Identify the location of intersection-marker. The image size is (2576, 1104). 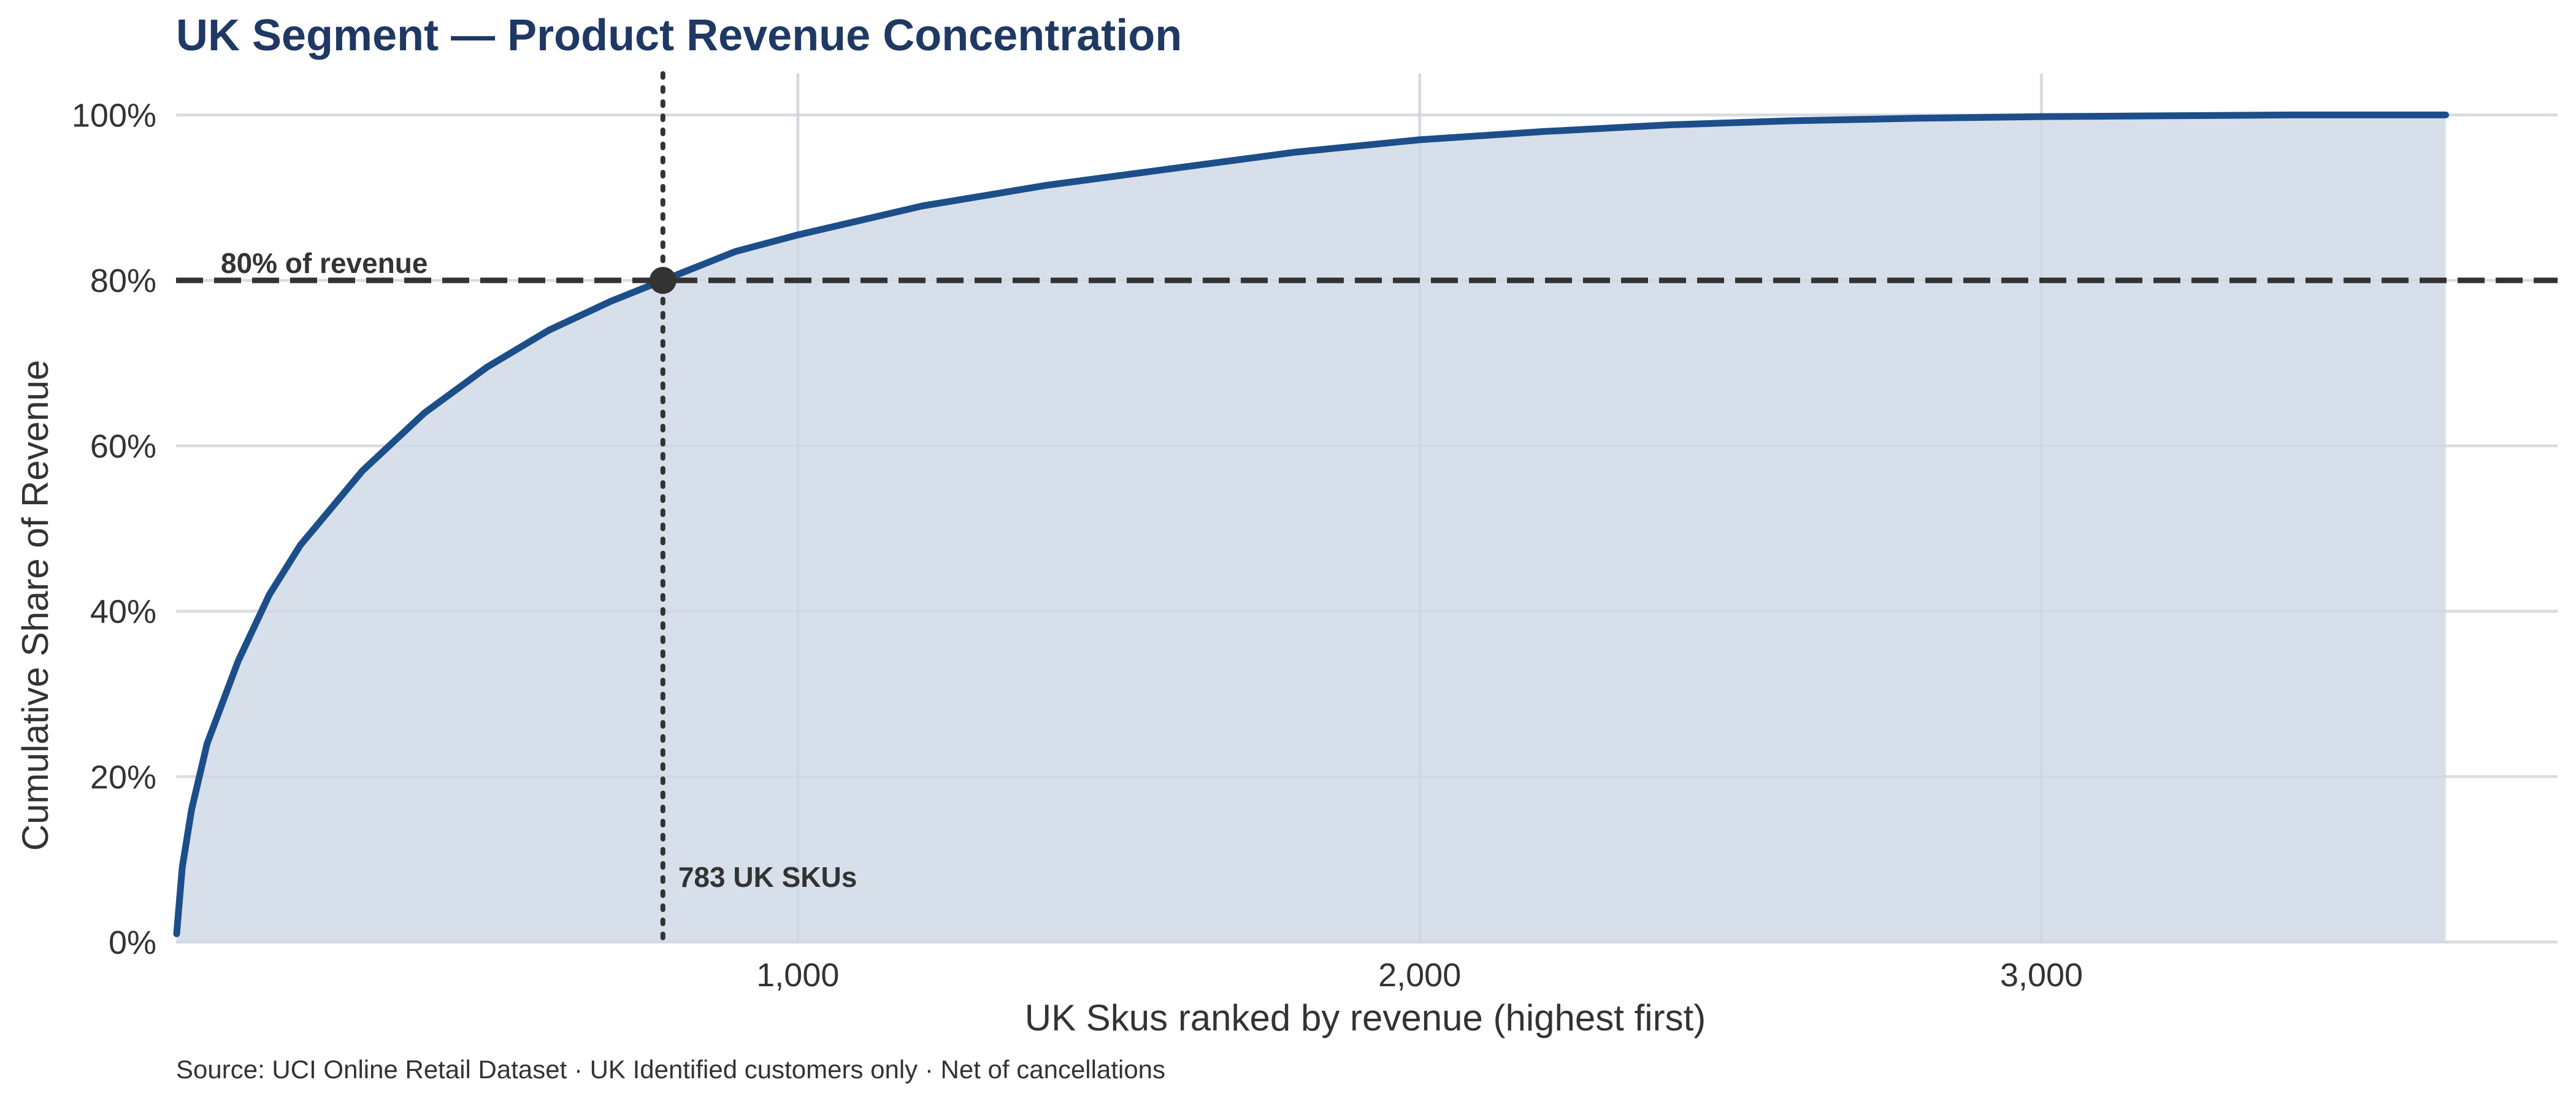
(663, 280).